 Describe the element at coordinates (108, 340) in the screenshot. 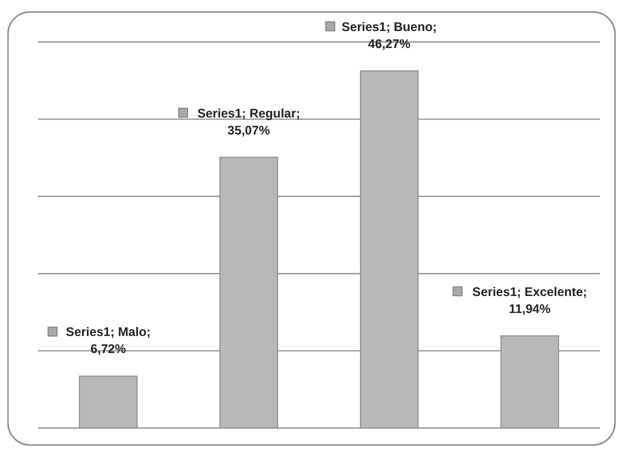

I see `data-label: Series1; Malo; 6,72%` at that location.